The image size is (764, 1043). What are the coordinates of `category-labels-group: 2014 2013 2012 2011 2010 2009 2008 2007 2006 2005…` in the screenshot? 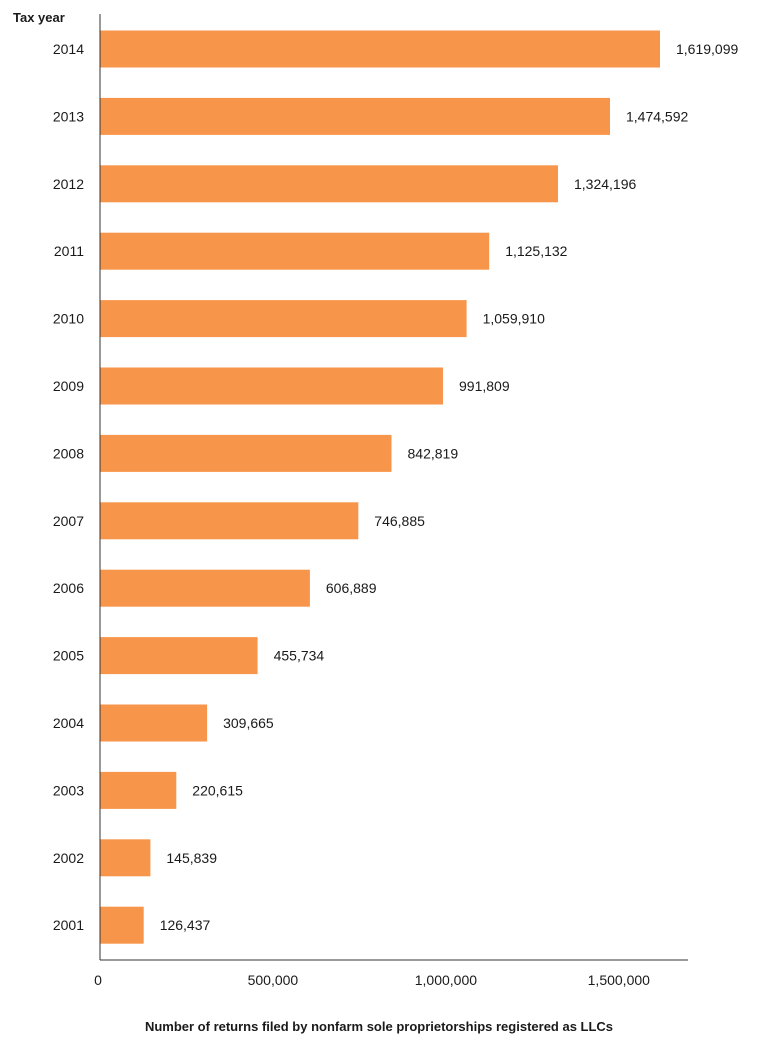 It's located at (68, 487).